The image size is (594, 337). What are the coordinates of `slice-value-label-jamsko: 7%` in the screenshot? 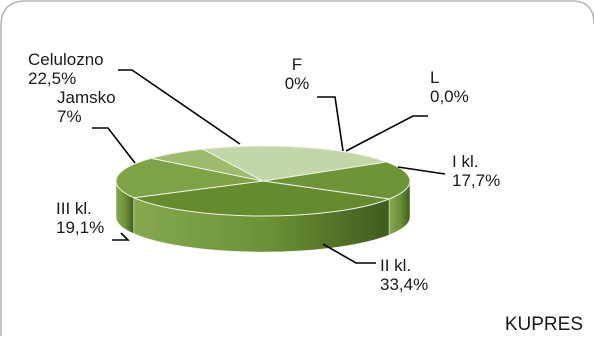 It's located at (69, 116).